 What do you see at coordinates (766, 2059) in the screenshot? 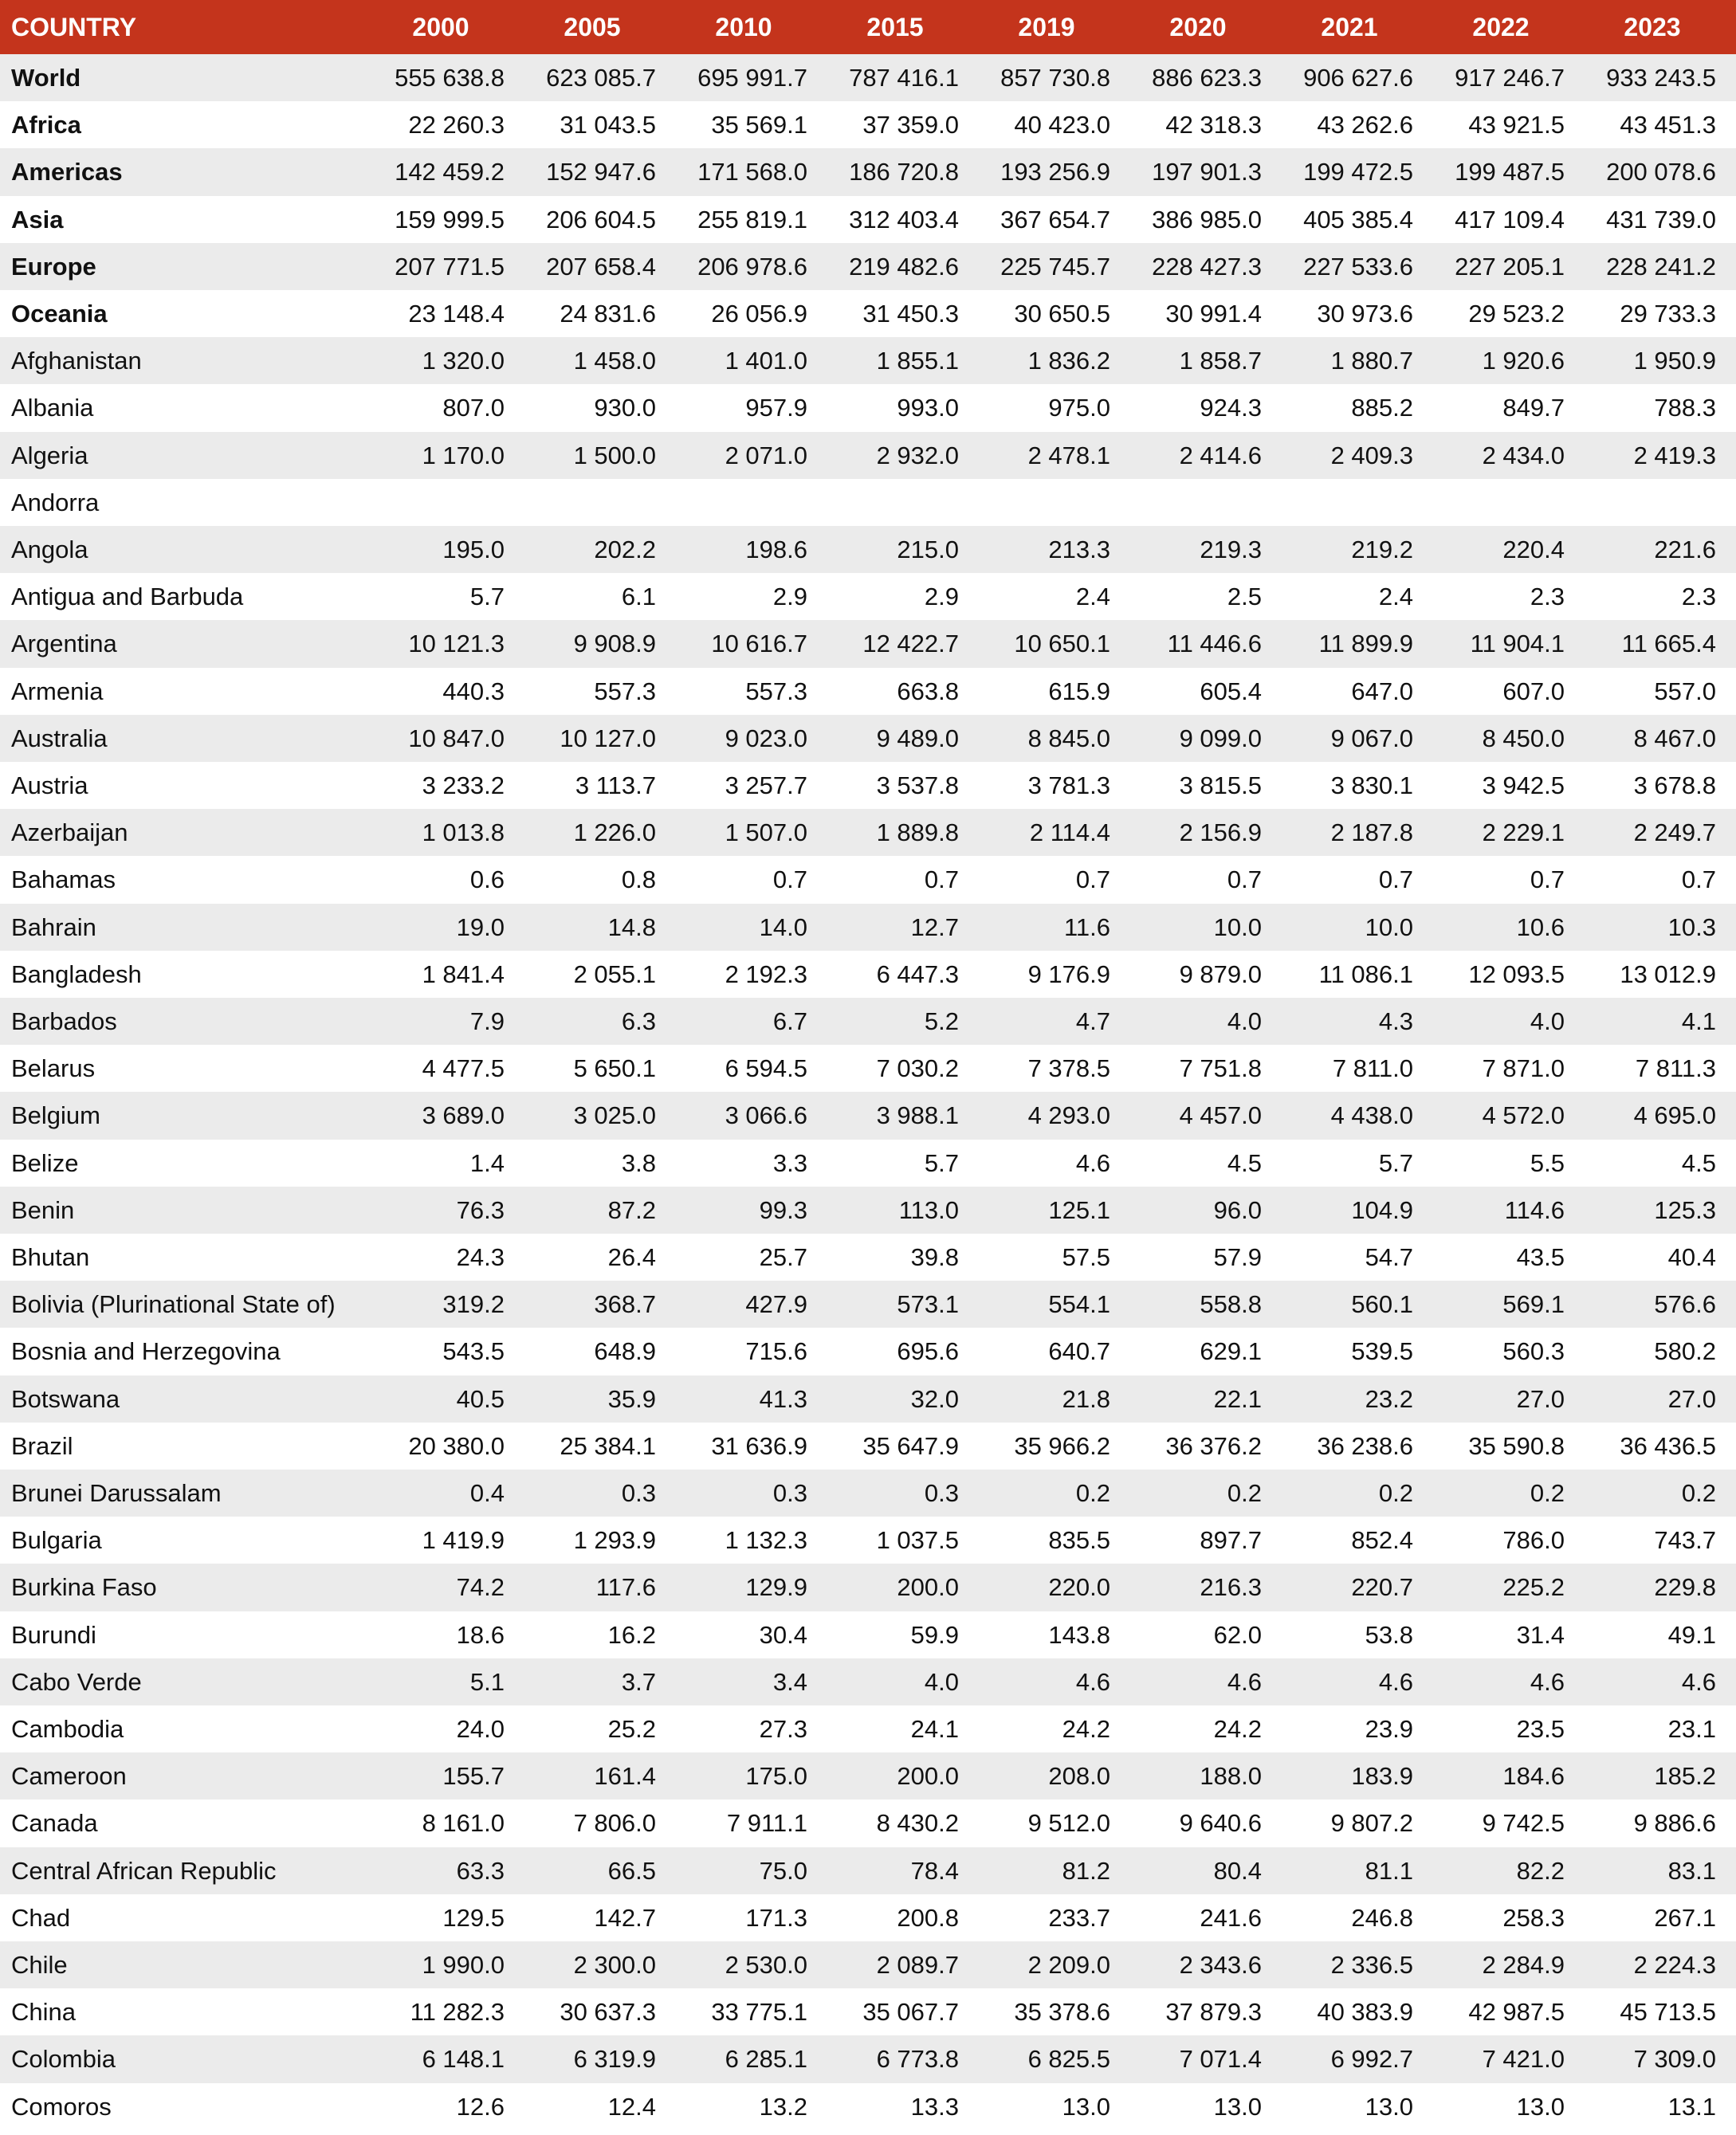
I see `value-cell: 6 285.1` at bounding box center [766, 2059].